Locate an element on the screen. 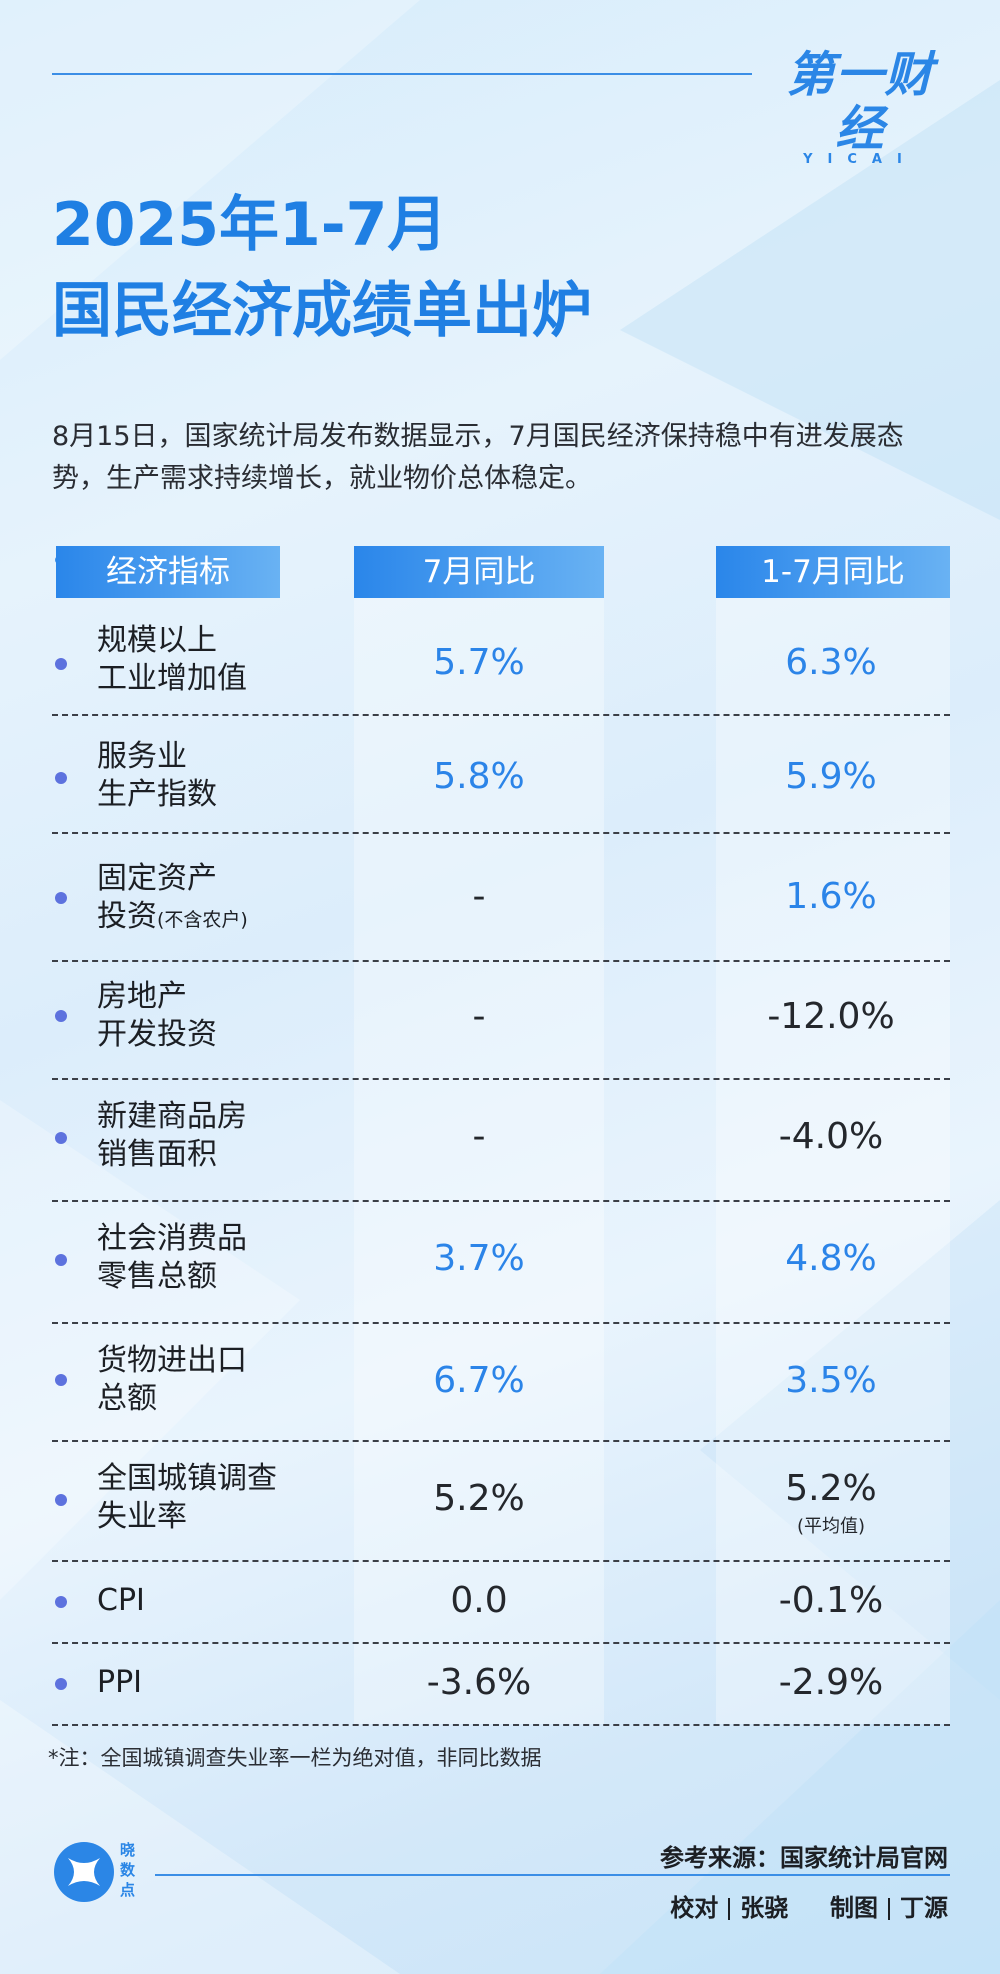  july-value: 6.7% is located at coordinates (479, 1380).